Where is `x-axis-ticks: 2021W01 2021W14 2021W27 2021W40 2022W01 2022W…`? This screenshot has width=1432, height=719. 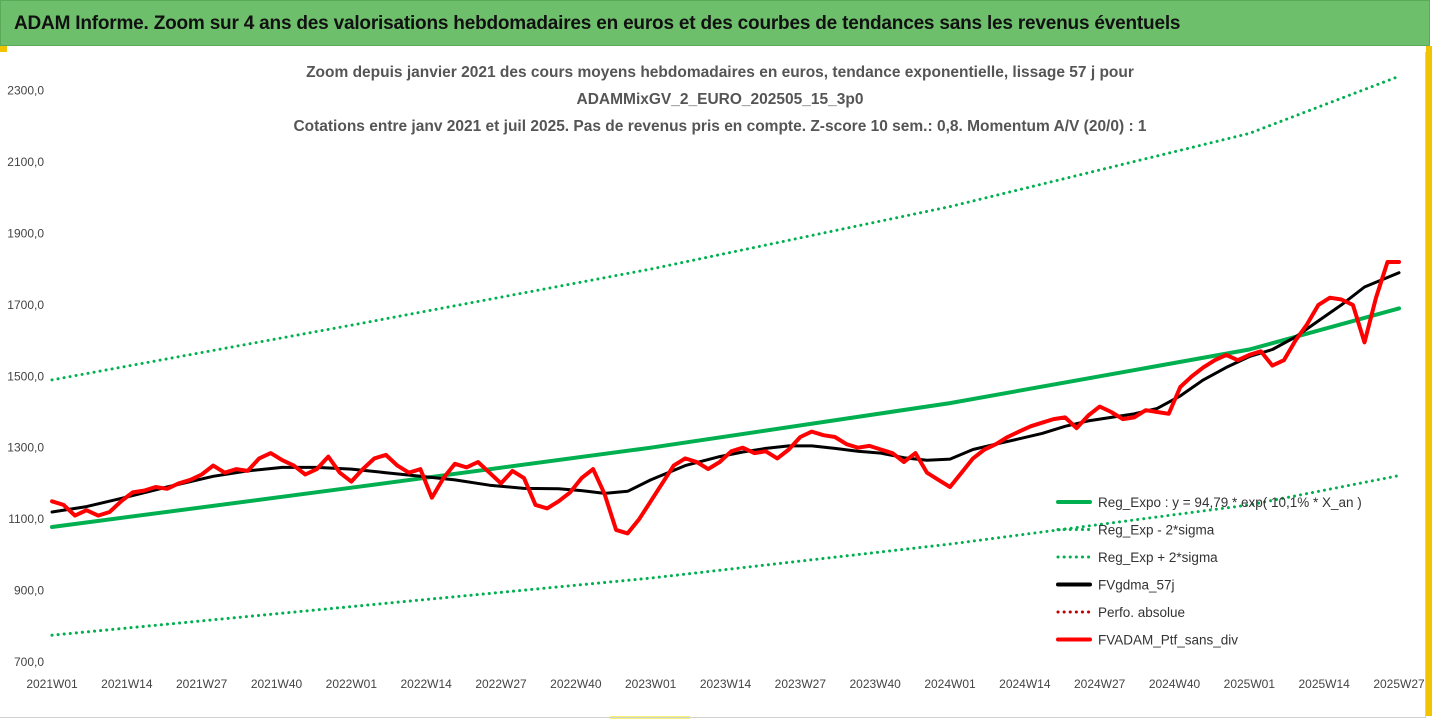
x-axis-ticks: 2021W01 2021W14 2021W27 2021W40 2022W01 2022W… is located at coordinates (725, 684).